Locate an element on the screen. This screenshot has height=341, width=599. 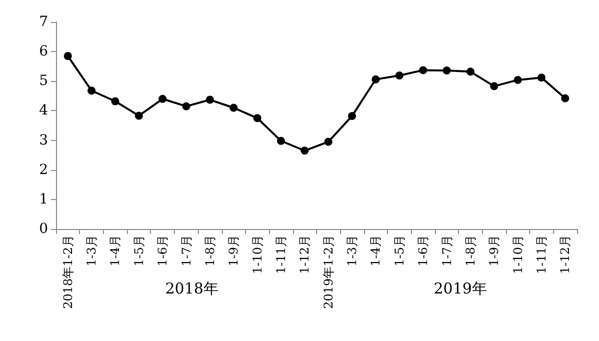
text: 2019年 is located at coordinates (460, 289).